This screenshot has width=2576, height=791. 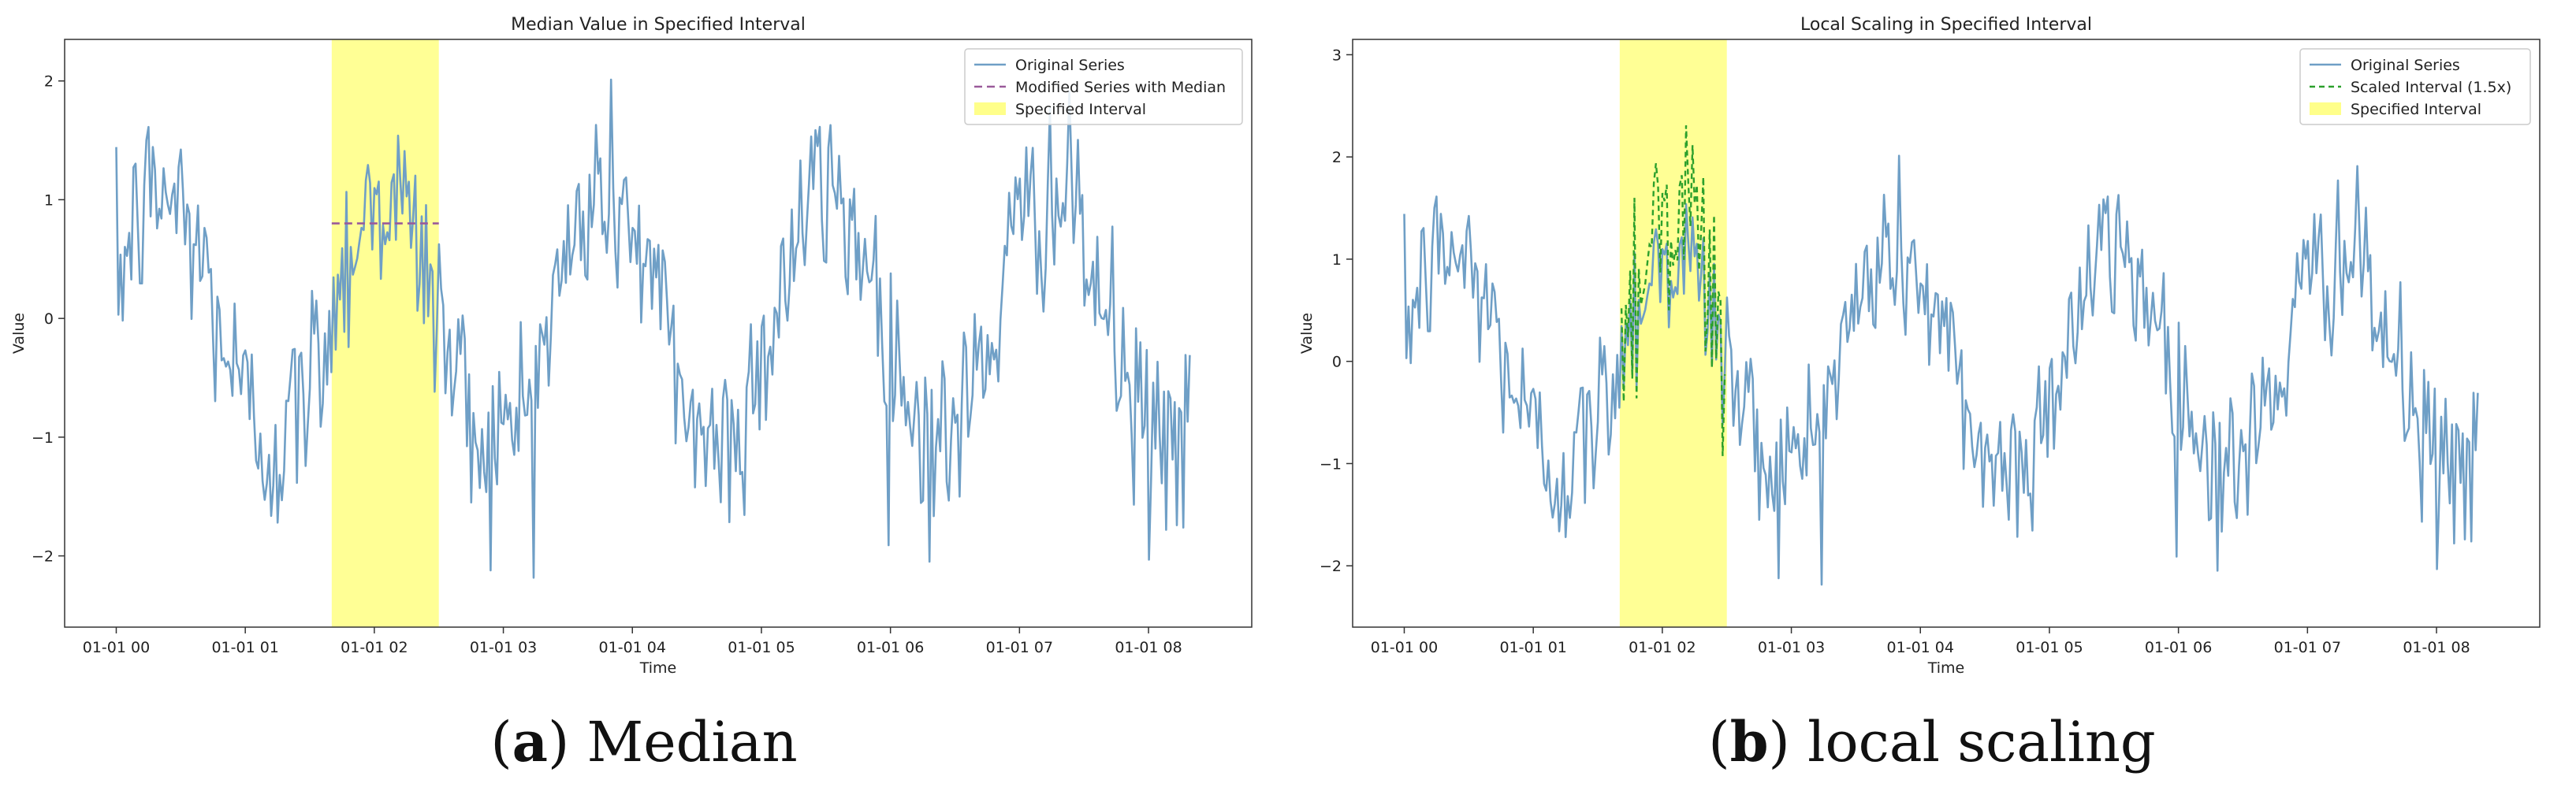 I want to click on caption-scaling: (b) local scaling, so click(x=1932, y=741).